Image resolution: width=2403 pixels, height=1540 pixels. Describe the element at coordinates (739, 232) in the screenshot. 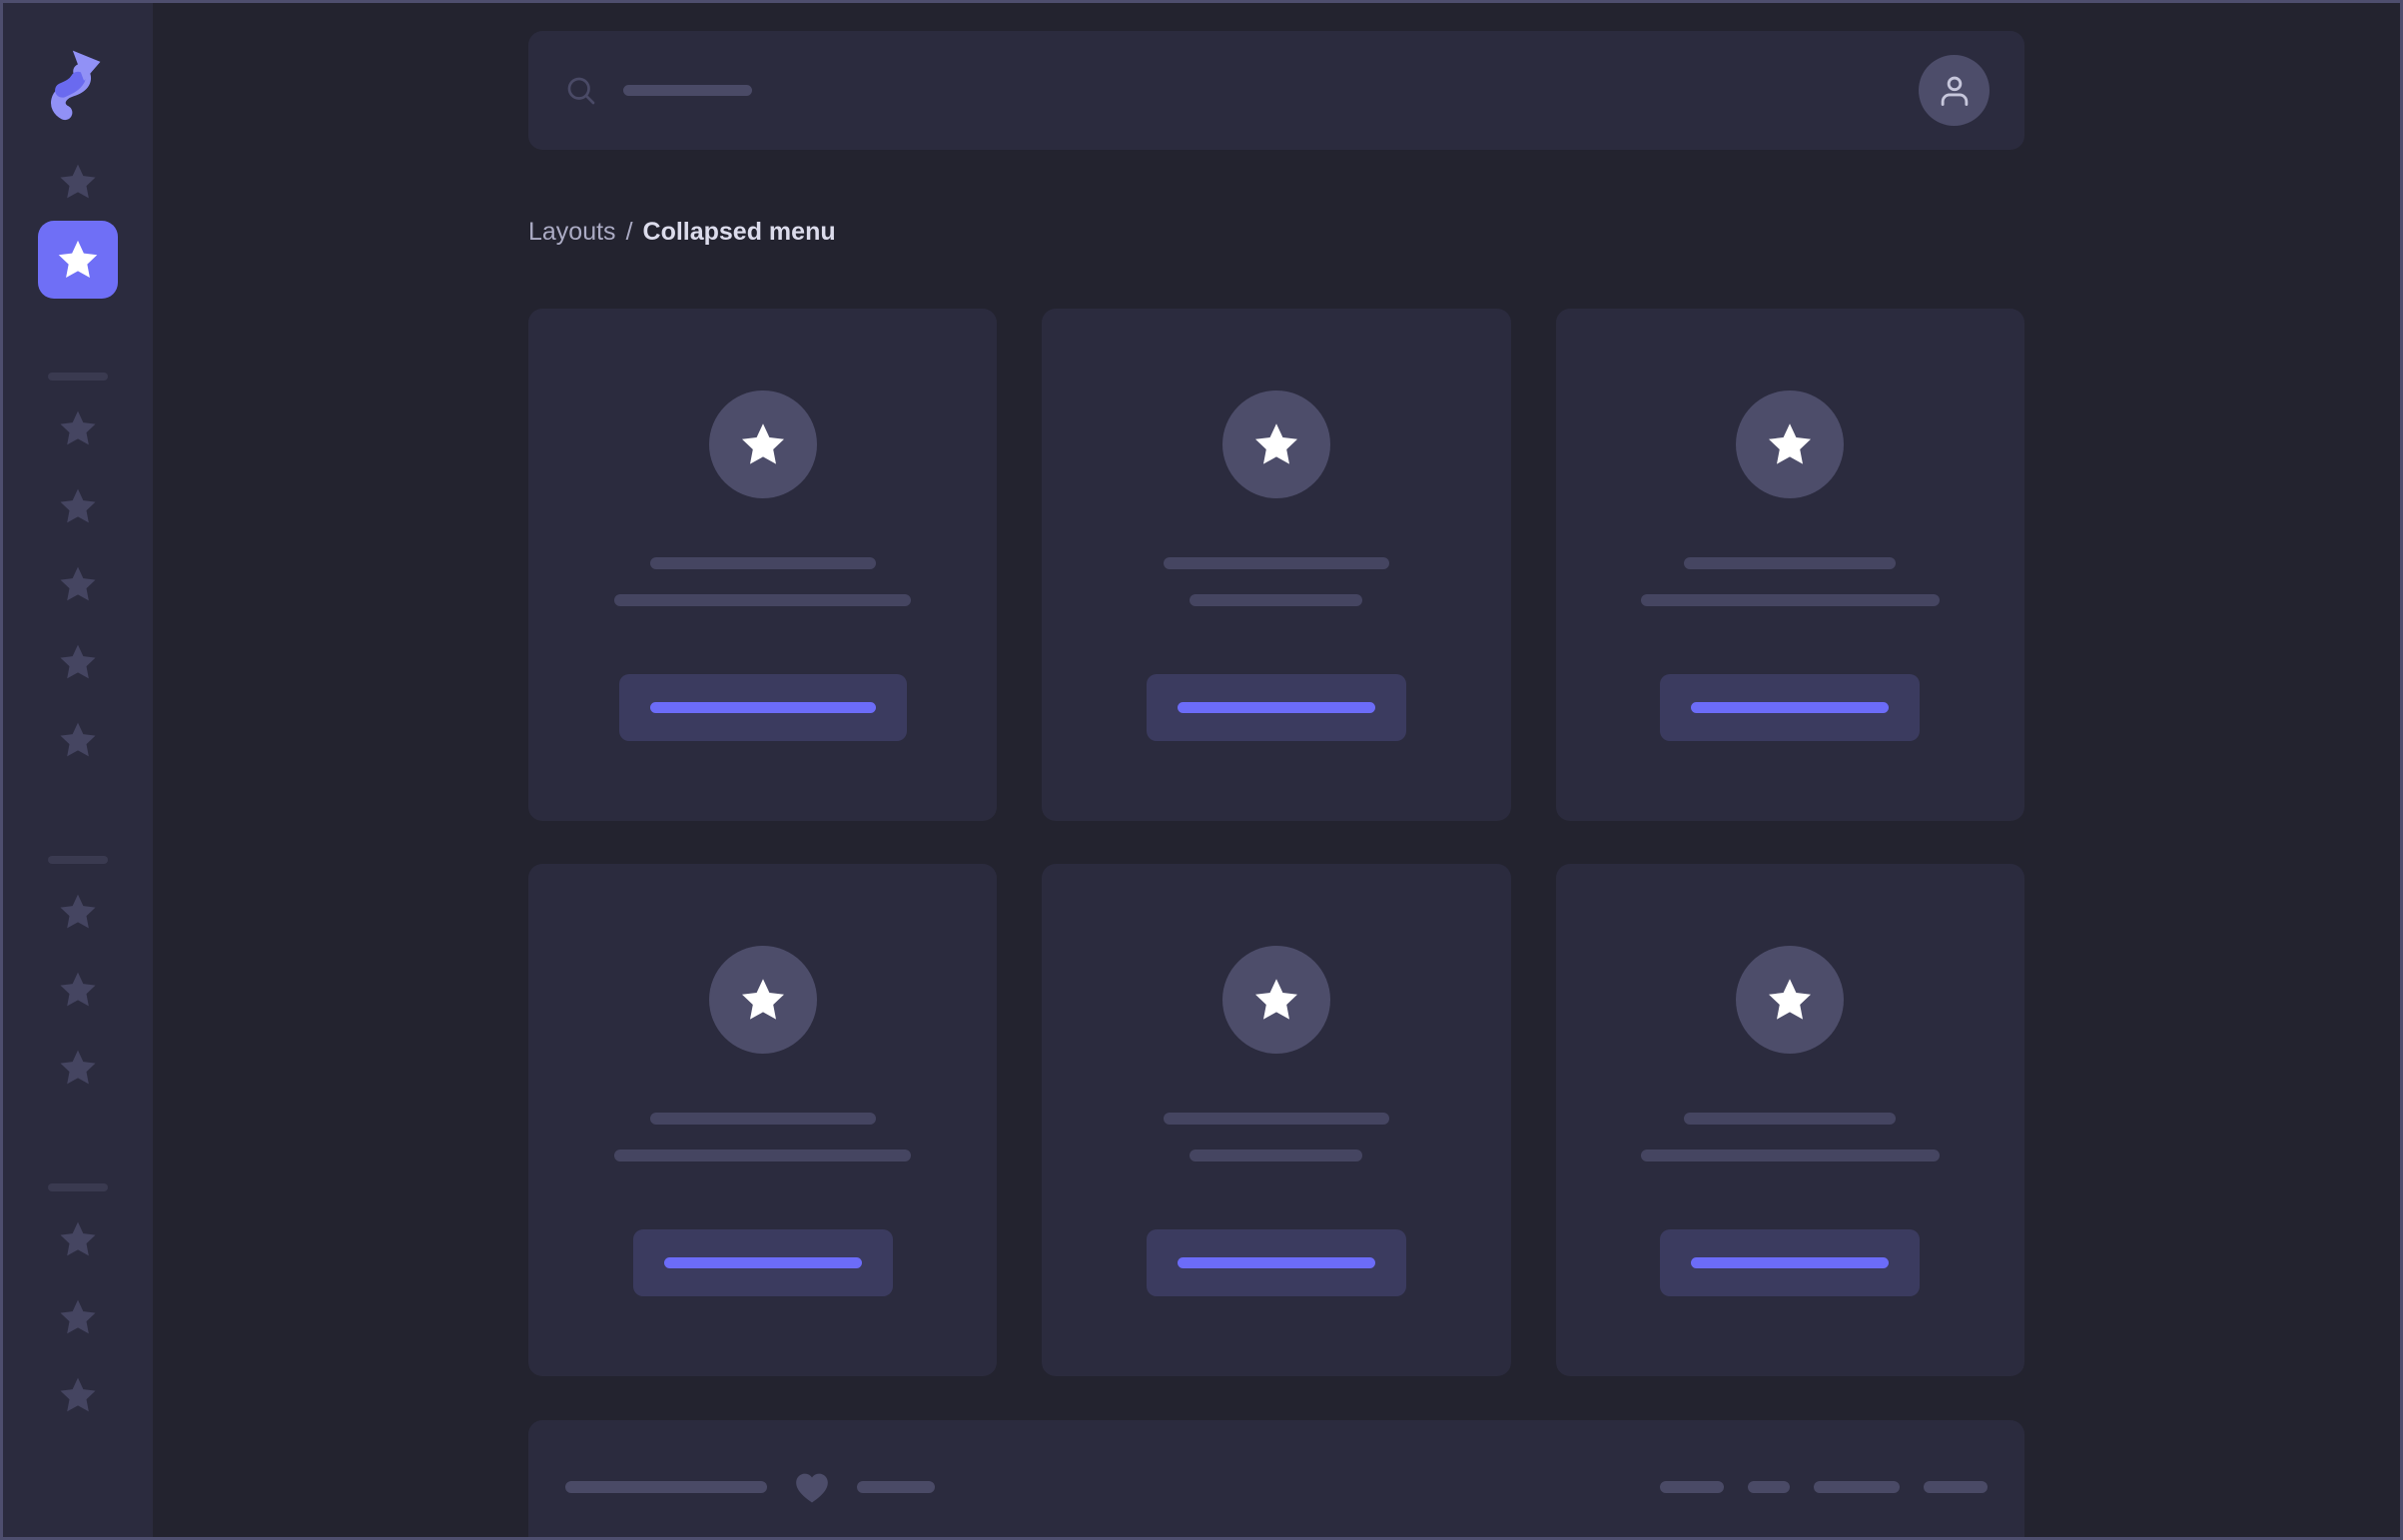

I see `breadcrumb-current: Collapsed menu` at that location.